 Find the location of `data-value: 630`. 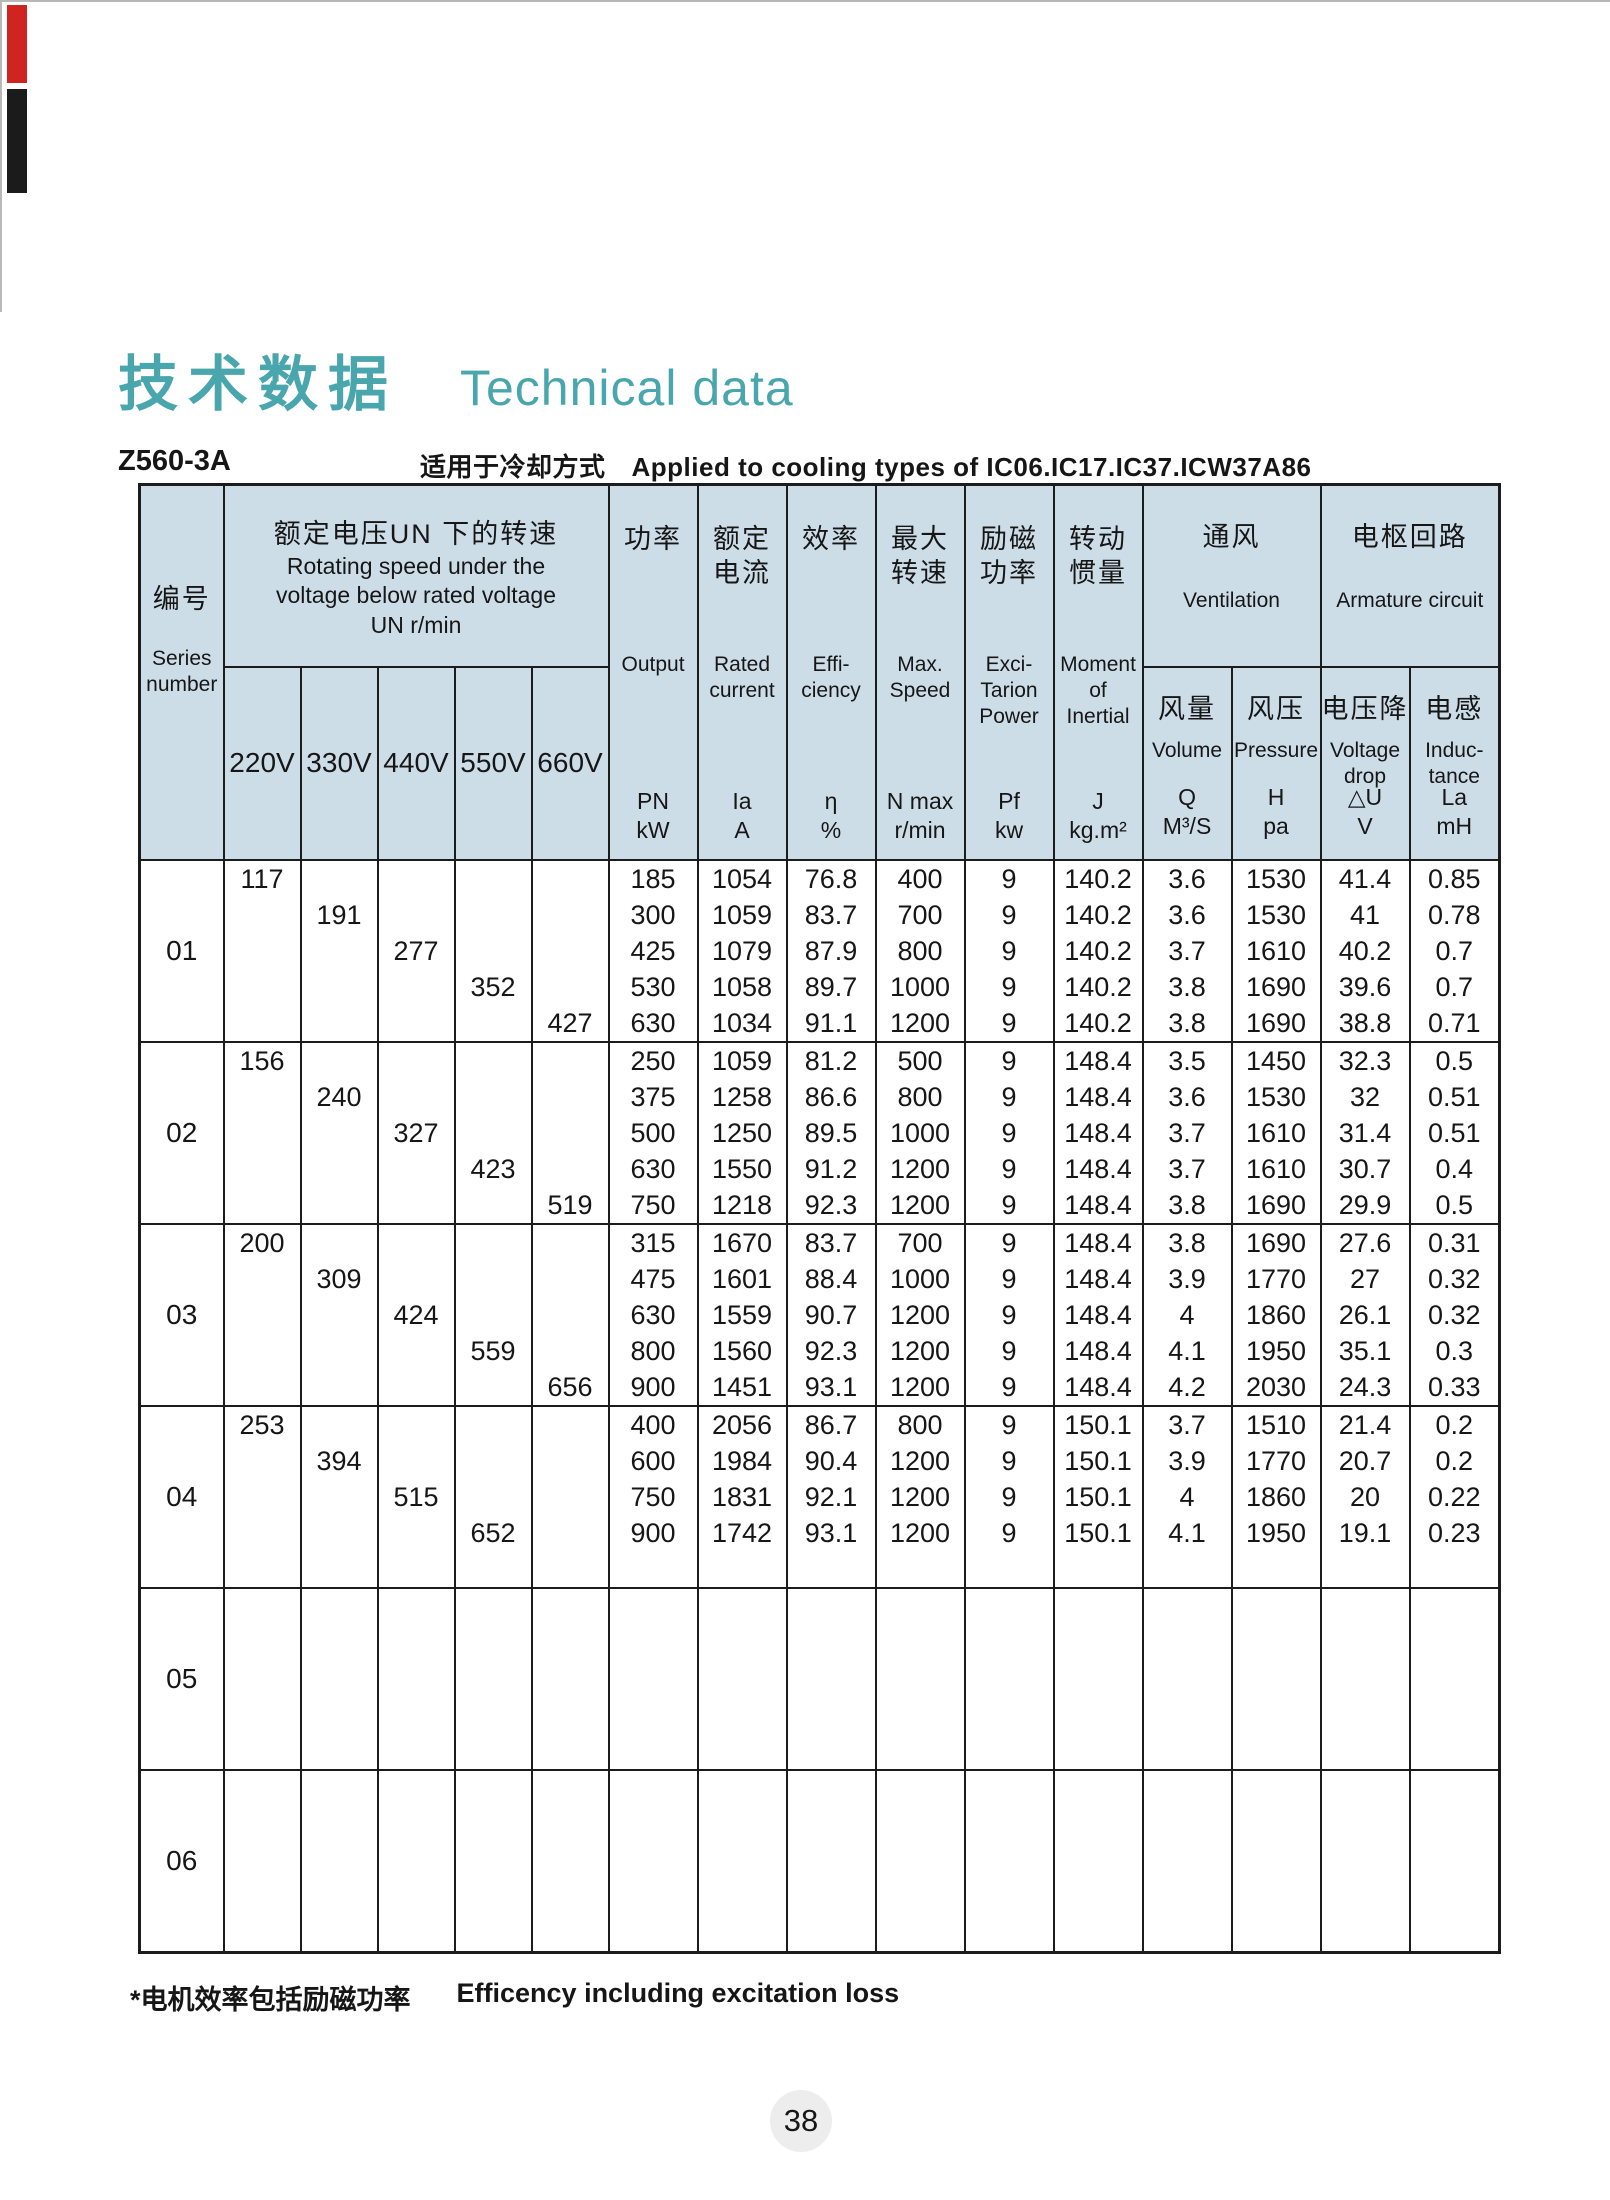

data-value: 630 is located at coordinates (653, 1314).